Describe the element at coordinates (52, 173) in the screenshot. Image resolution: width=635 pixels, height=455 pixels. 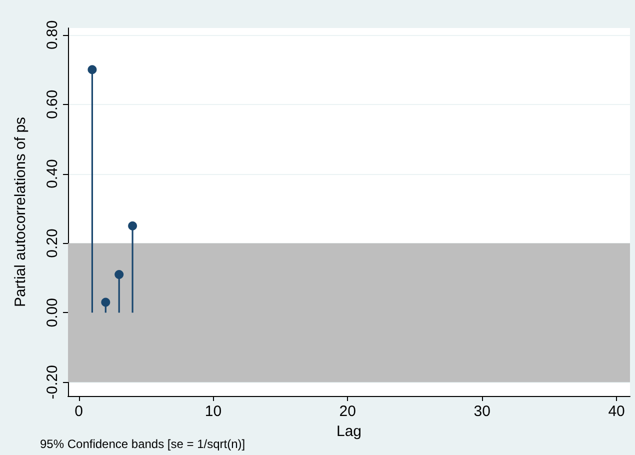
I see `y-tick-label: 0.40` at that location.